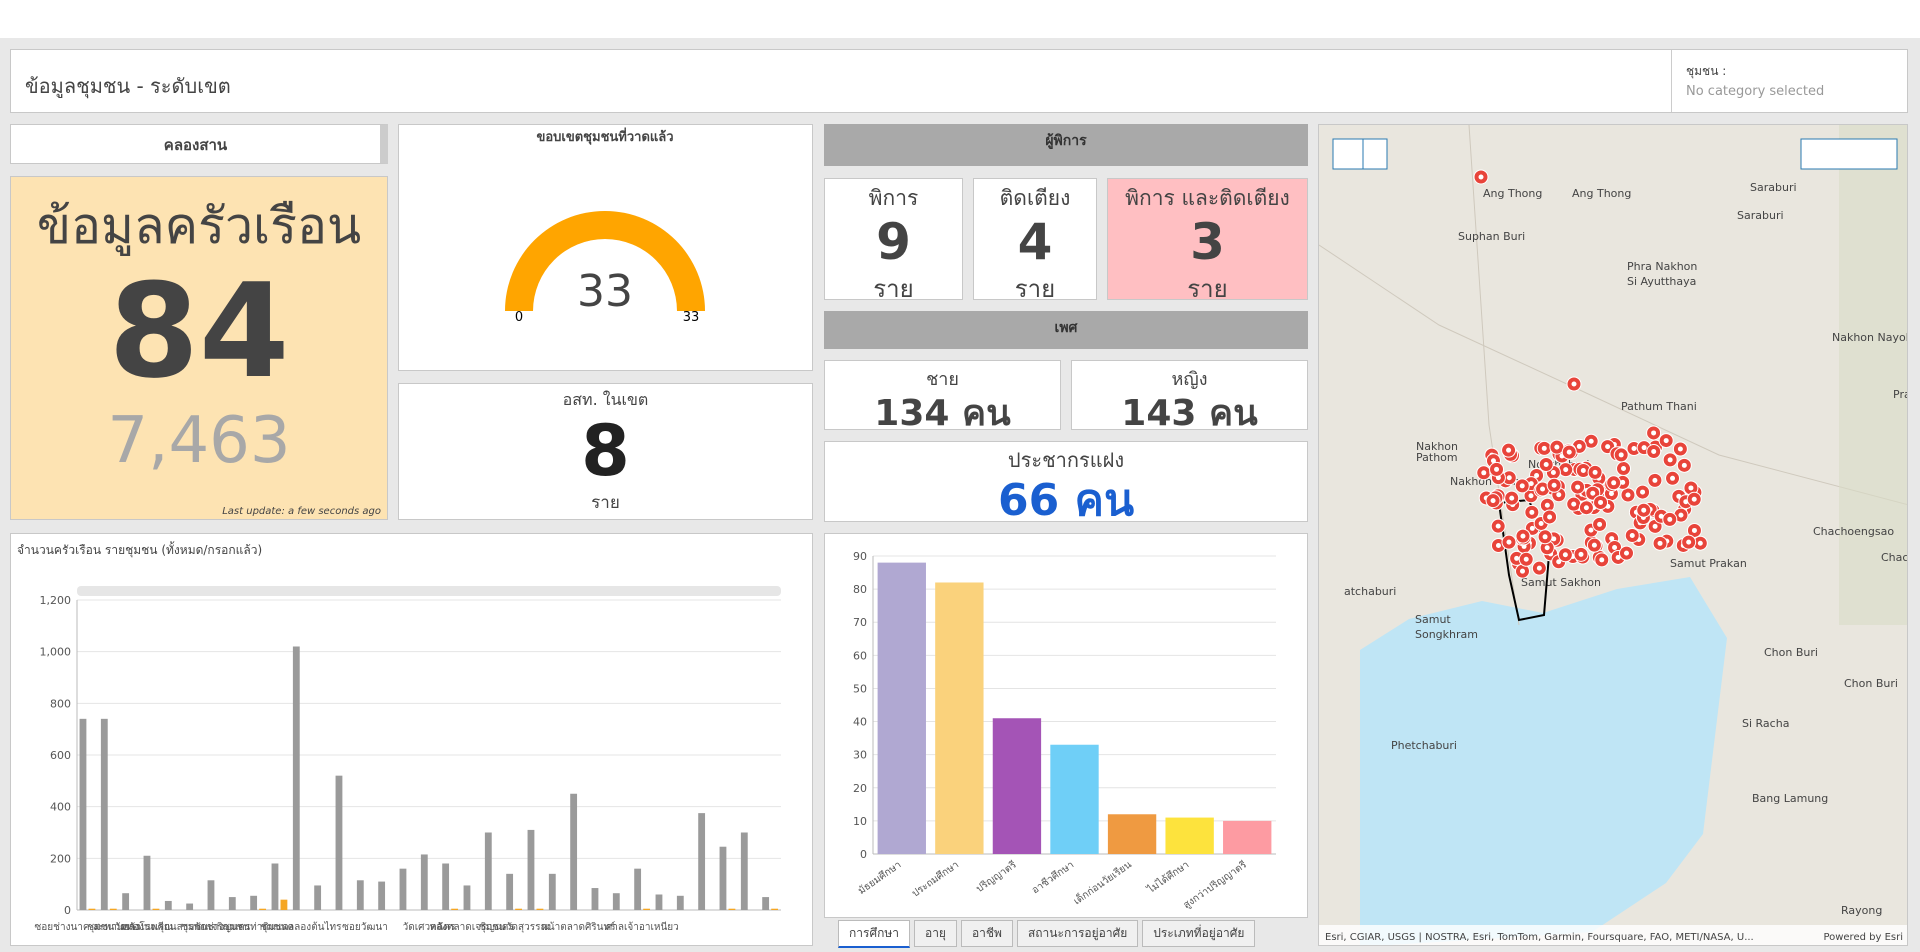  What do you see at coordinates (1601, 193) in the screenshot?
I see `place-label: Ang Thong` at bounding box center [1601, 193].